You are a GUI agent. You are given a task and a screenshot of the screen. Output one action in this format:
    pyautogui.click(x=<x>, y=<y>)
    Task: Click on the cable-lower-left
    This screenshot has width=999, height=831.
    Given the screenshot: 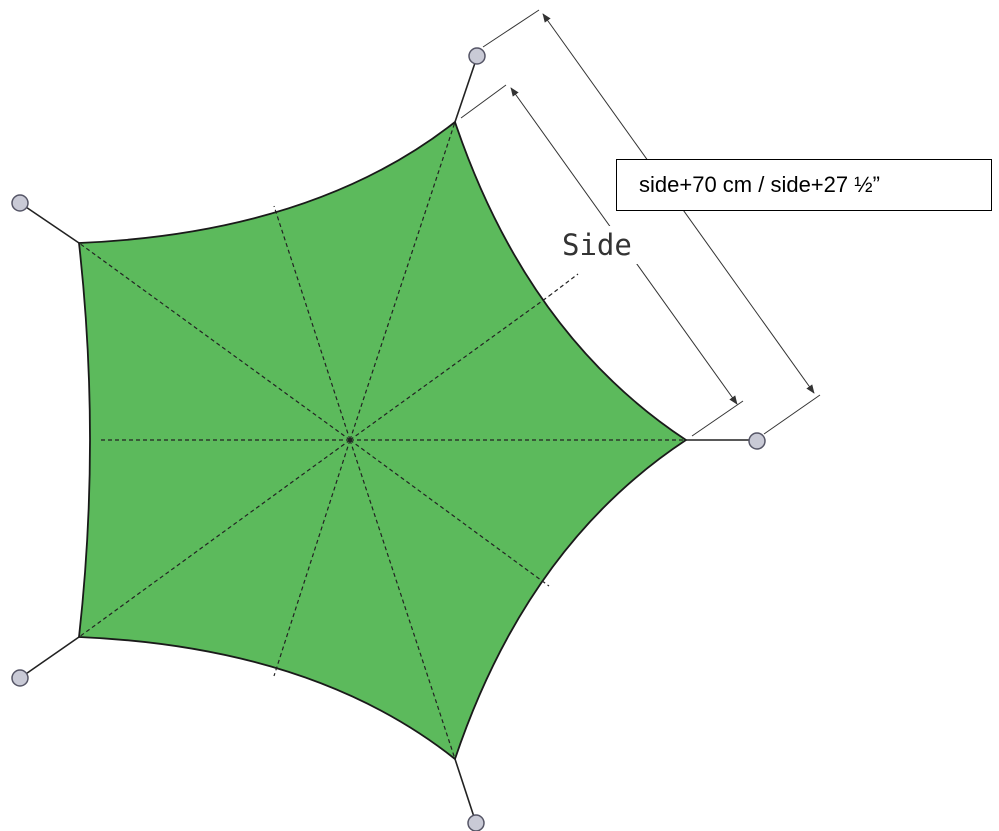 What is the action you would take?
    pyautogui.click(x=49, y=657)
    